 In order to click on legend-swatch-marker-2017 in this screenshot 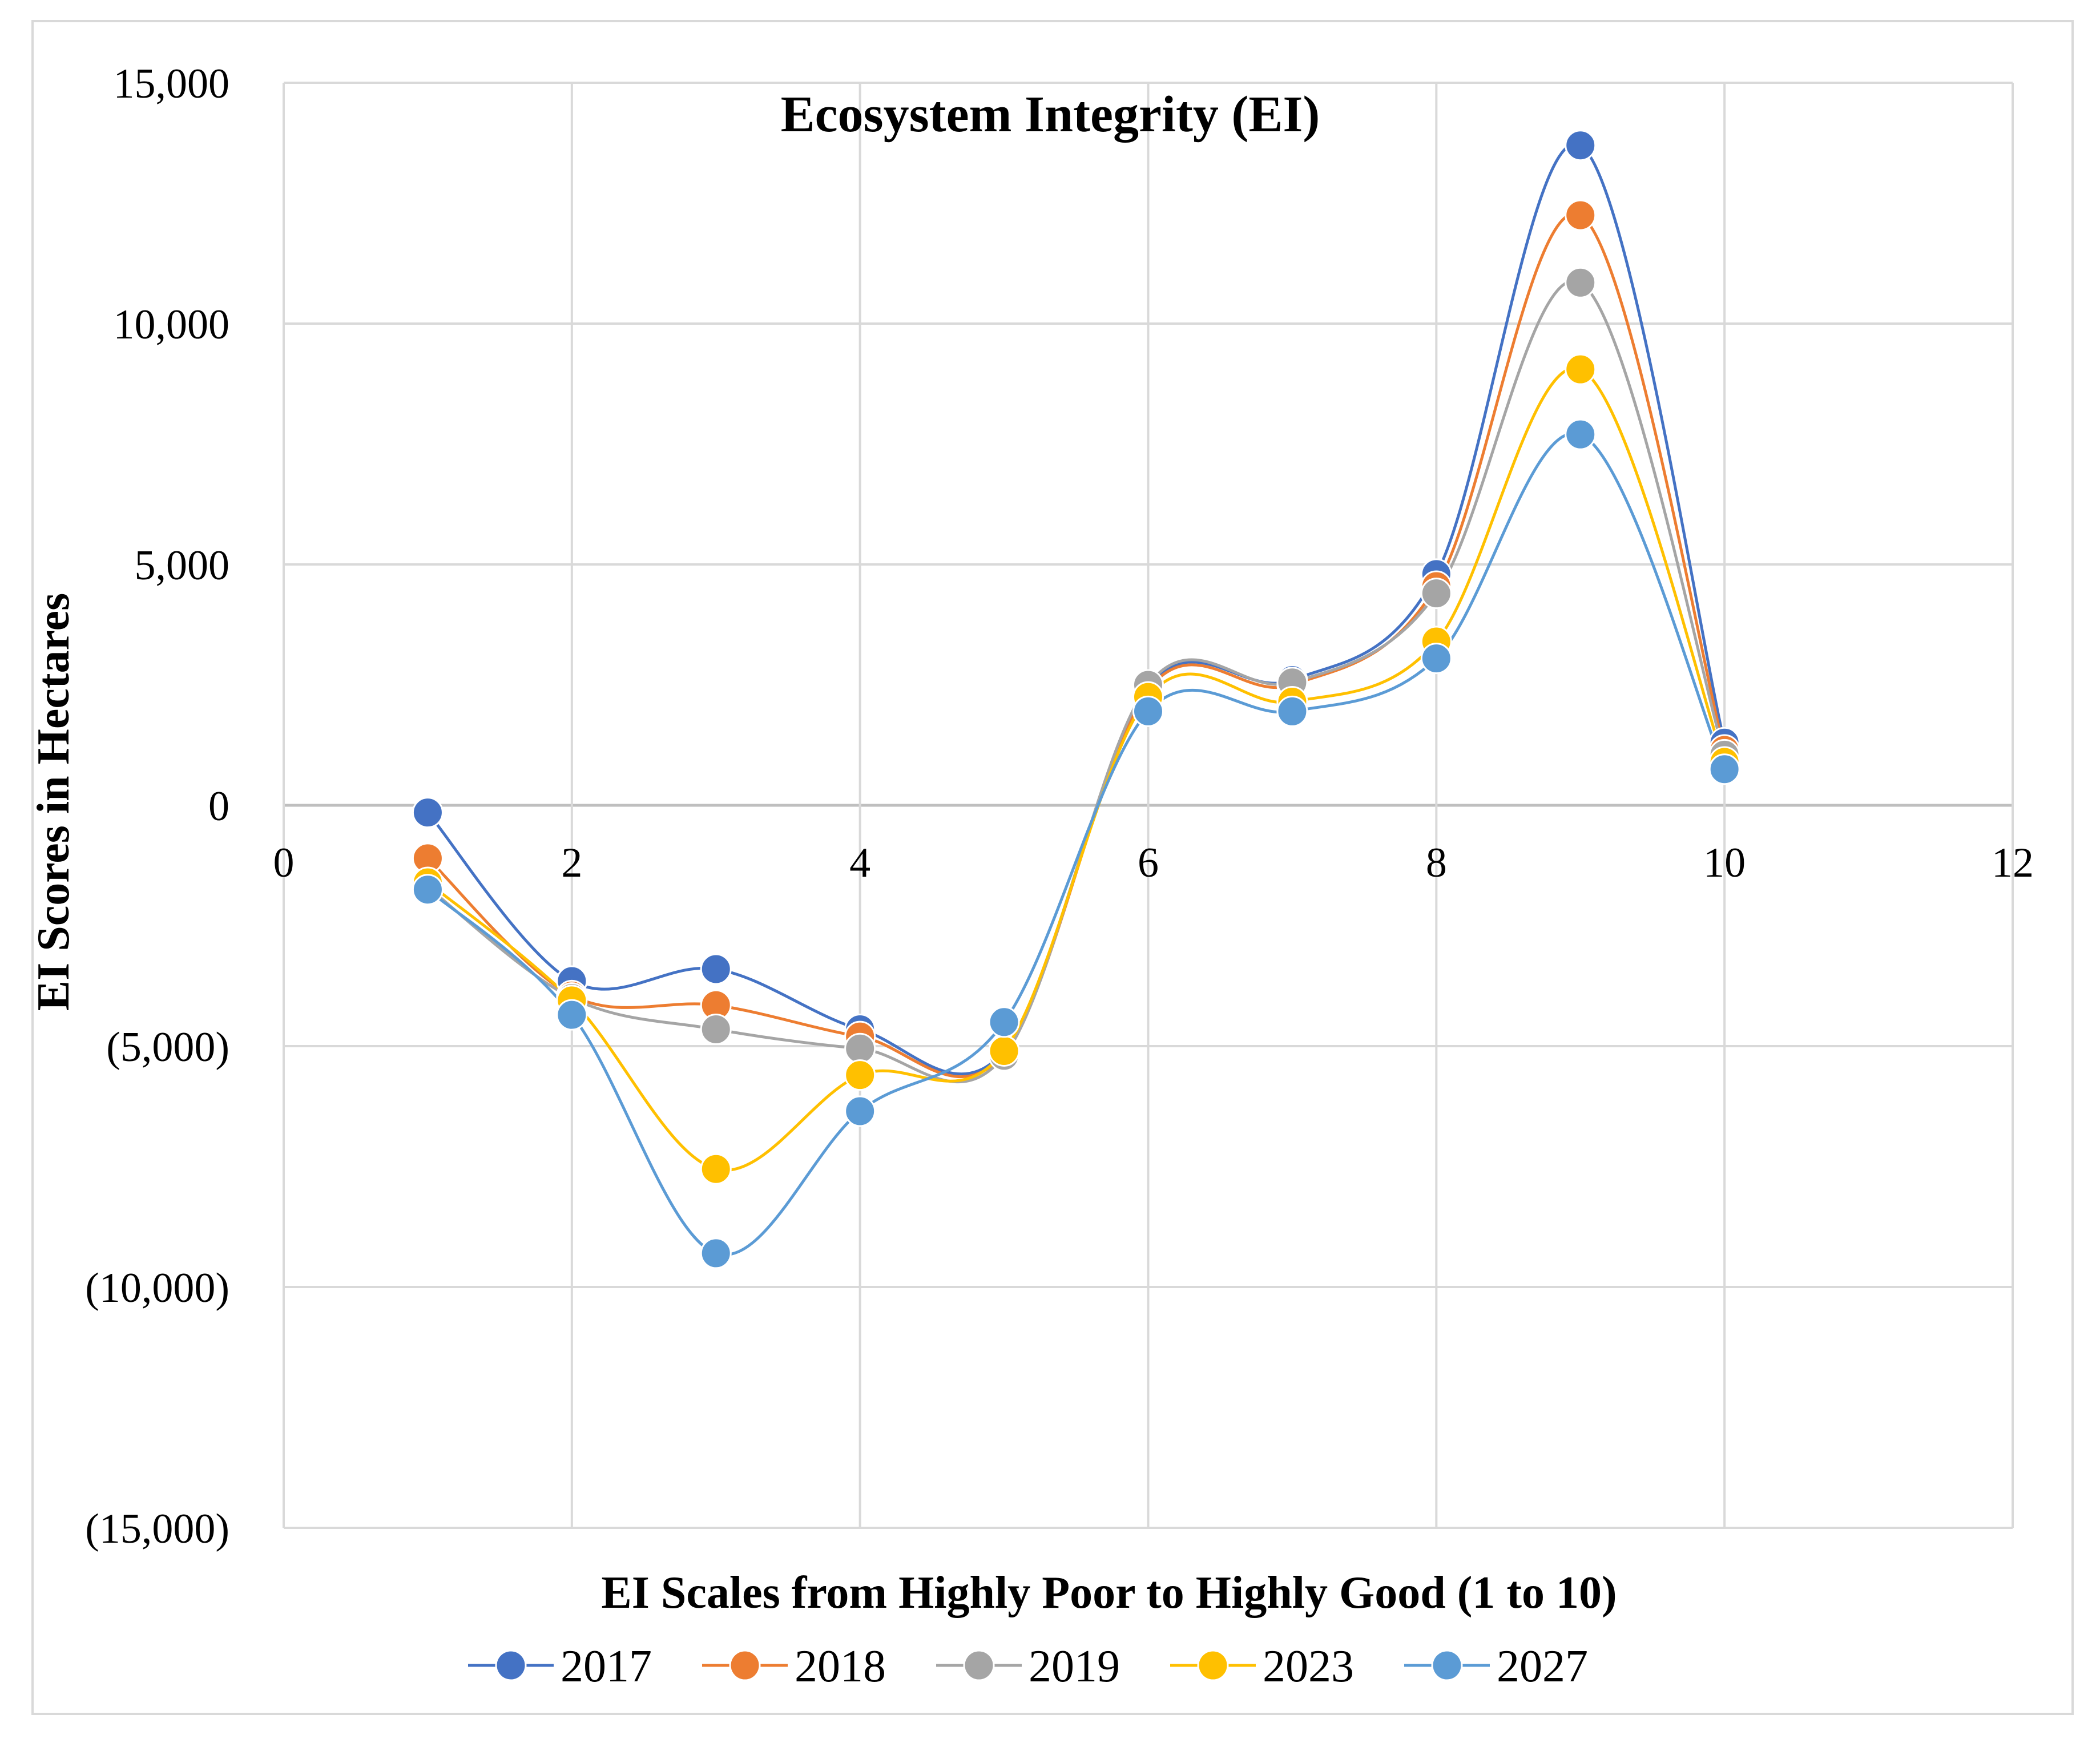, I will do `click(511, 1665)`.